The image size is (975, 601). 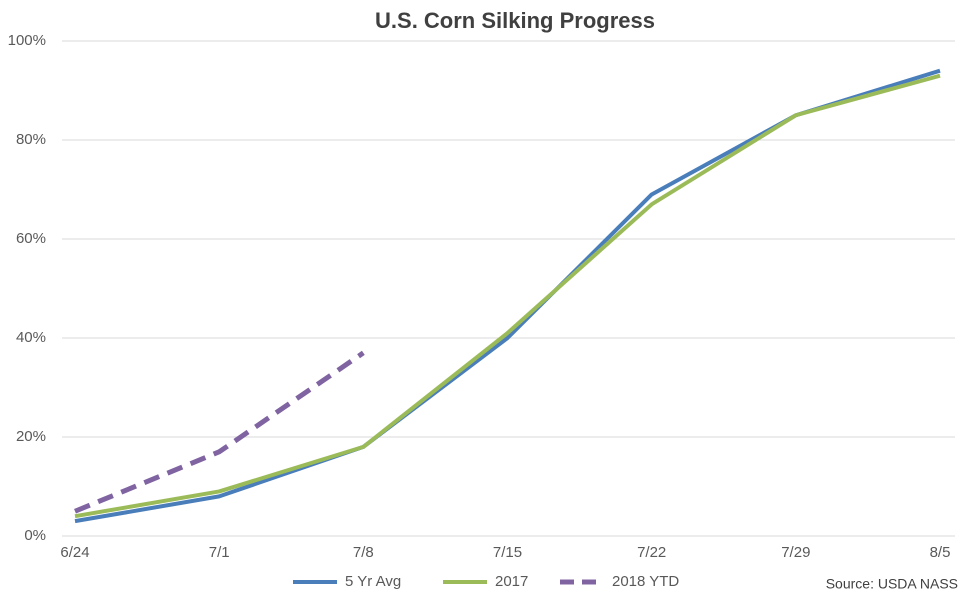 I want to click on y-tick-label: 80%, so click(x=31, y=139).